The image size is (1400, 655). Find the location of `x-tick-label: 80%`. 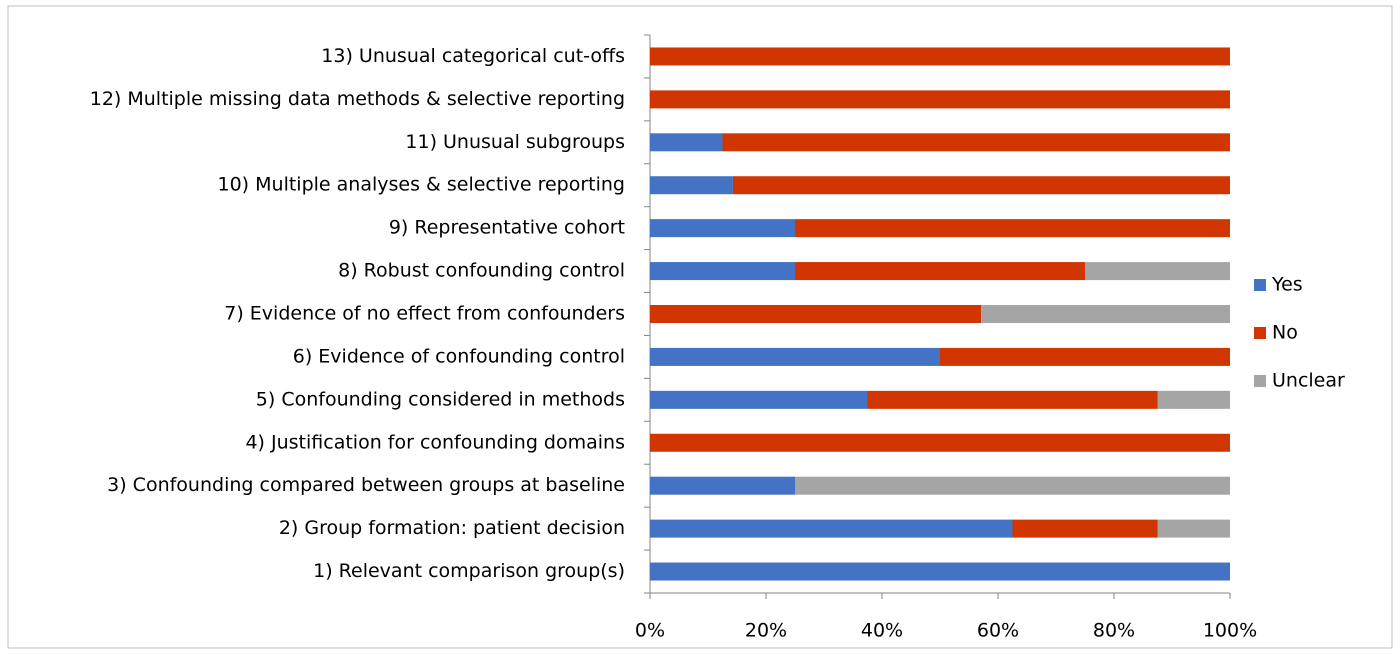

x-tick-label: 80% is located at coordinates (1114, 631).